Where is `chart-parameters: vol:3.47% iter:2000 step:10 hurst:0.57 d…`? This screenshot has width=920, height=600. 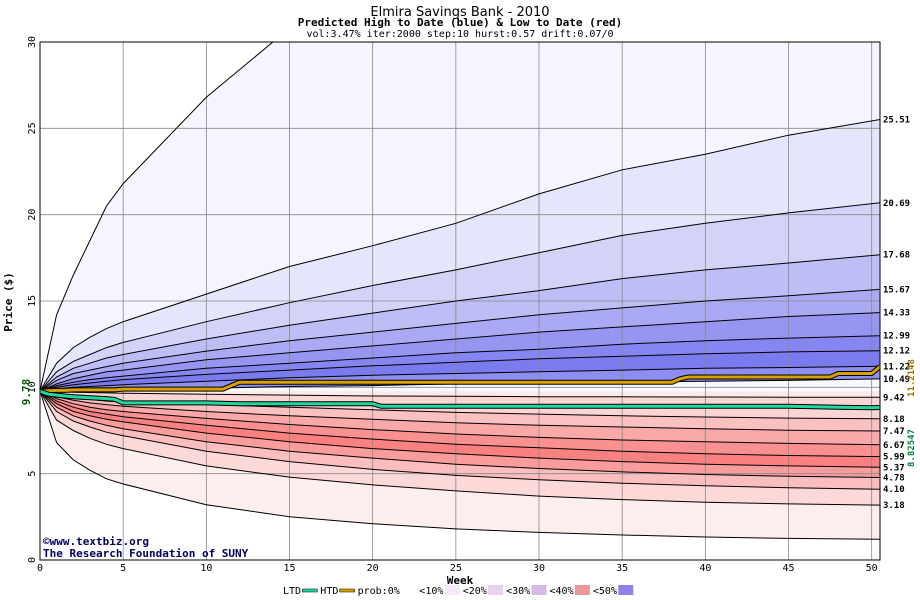
chart-parameters: vol:3.47% iter:2000 step:10 hurst:0.57 d… is located at coordinates (459, 34).